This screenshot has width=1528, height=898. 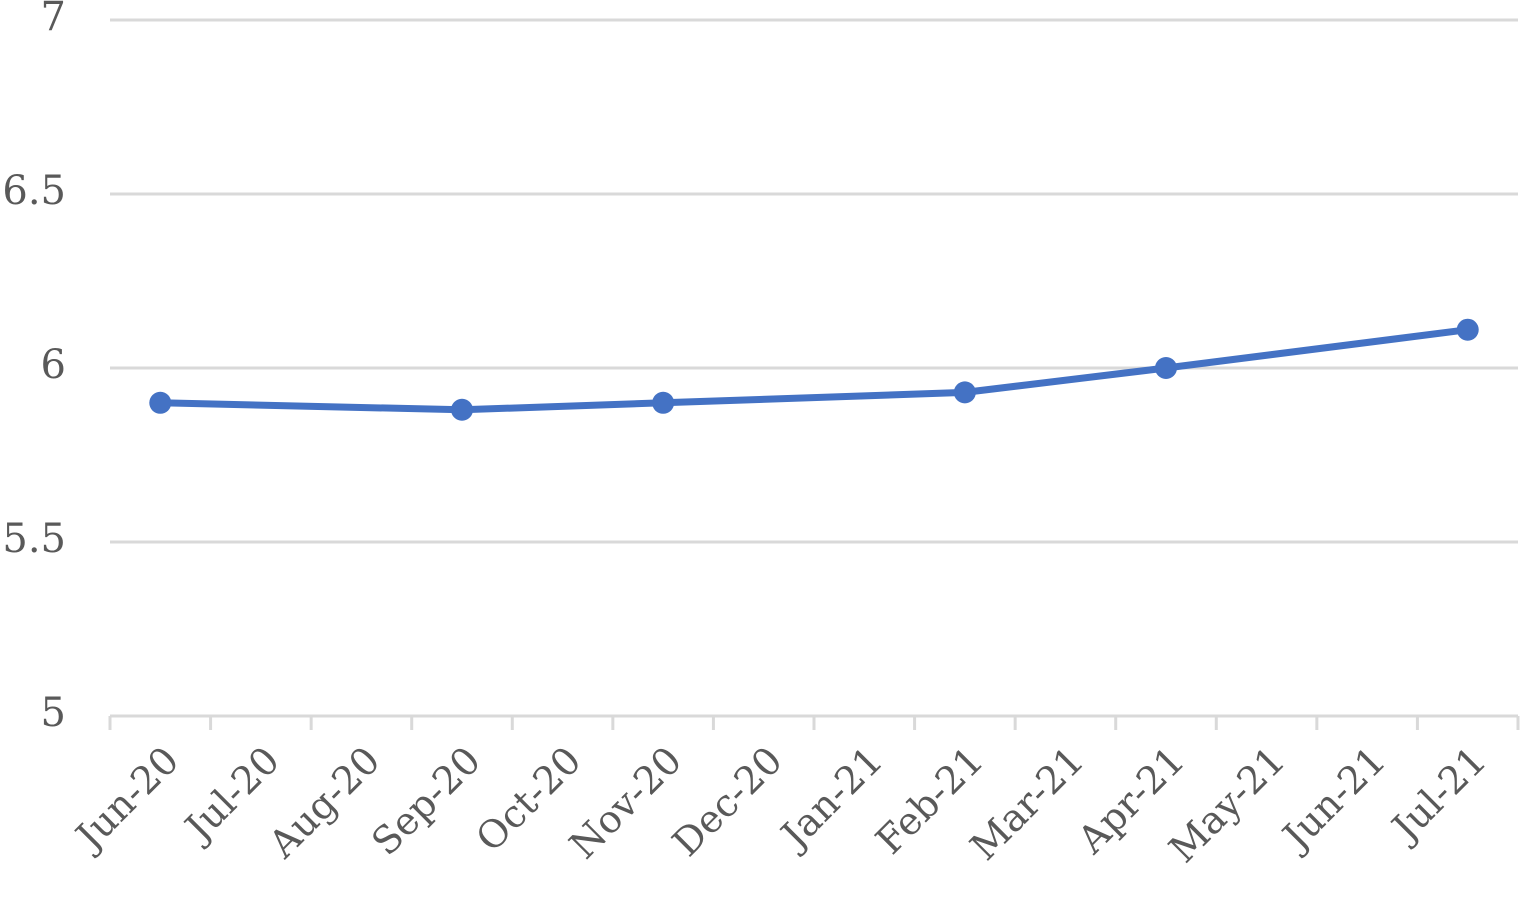 What do you see at coordinates (34, 539) in the screenshot?
I see `y-tick-label-5.5: 5.5` at bounding box center [34, 539].